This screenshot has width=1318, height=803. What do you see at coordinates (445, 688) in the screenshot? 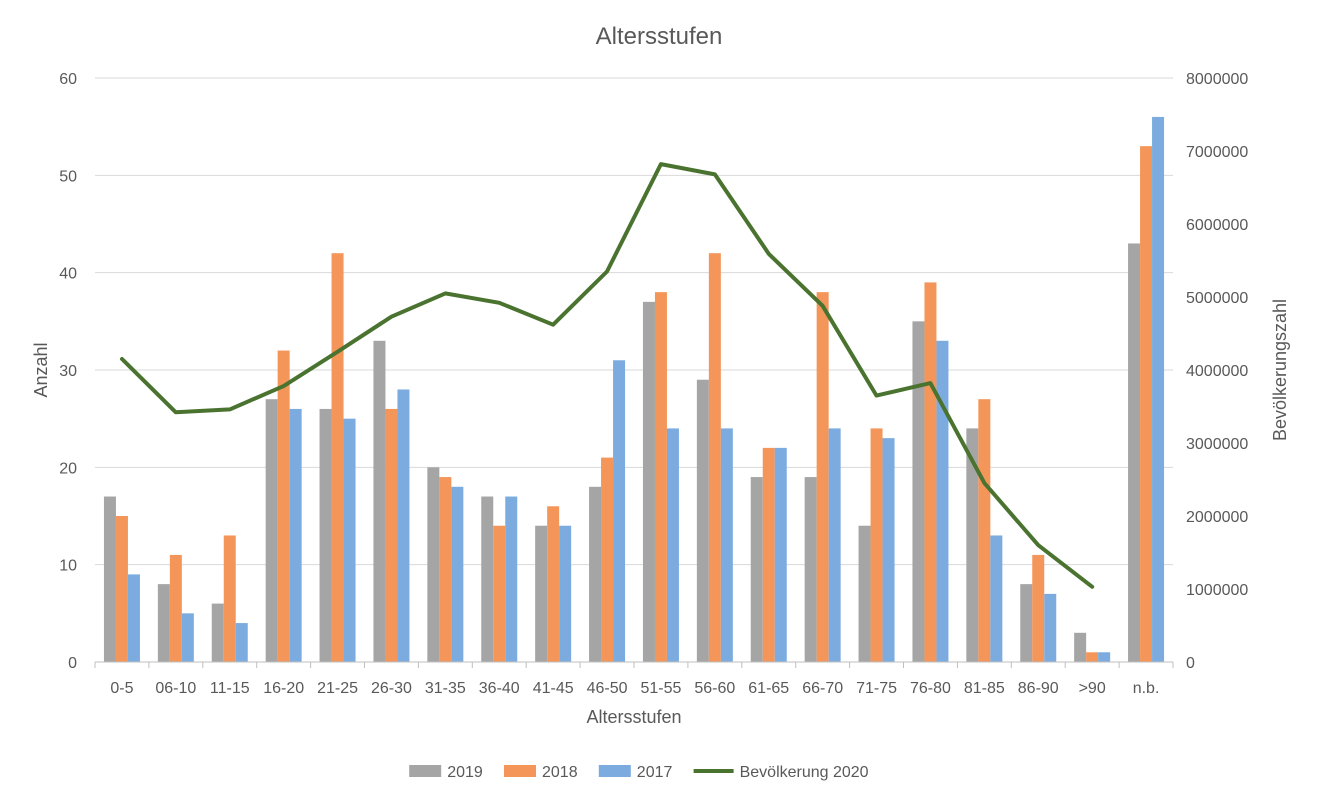
I see `x-tick-label: 31-35` at bounding box center [445, 688].